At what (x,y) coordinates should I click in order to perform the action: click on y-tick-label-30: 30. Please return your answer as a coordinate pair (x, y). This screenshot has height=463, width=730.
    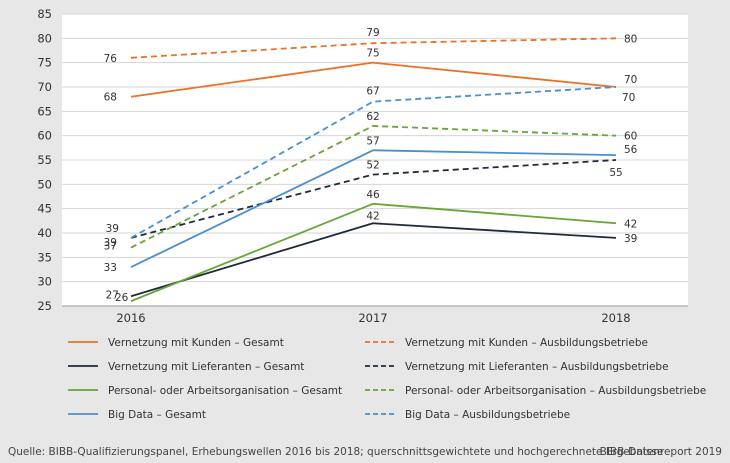
    Looking at the image, I should click on (44, 282).